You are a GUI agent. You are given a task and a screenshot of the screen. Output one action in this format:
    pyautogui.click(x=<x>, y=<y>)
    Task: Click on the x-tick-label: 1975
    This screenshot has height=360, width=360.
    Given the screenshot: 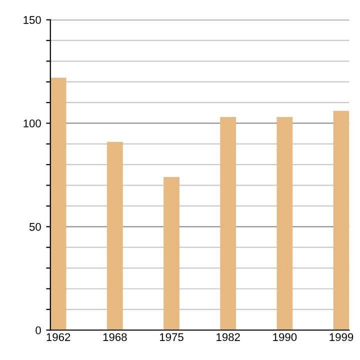 What is the action you would take?
    pyautogui.click(x=172, y=337)
    